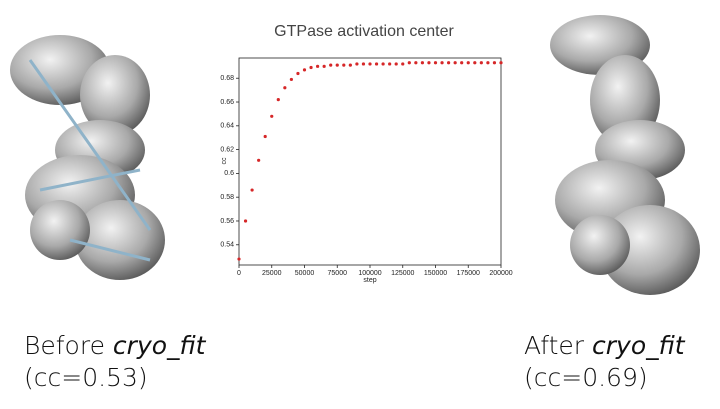  What do you see at coordinates (227, 102) in the screenshot?
I see `y-tick-label: 0.66` at bounding box center [227, 102].